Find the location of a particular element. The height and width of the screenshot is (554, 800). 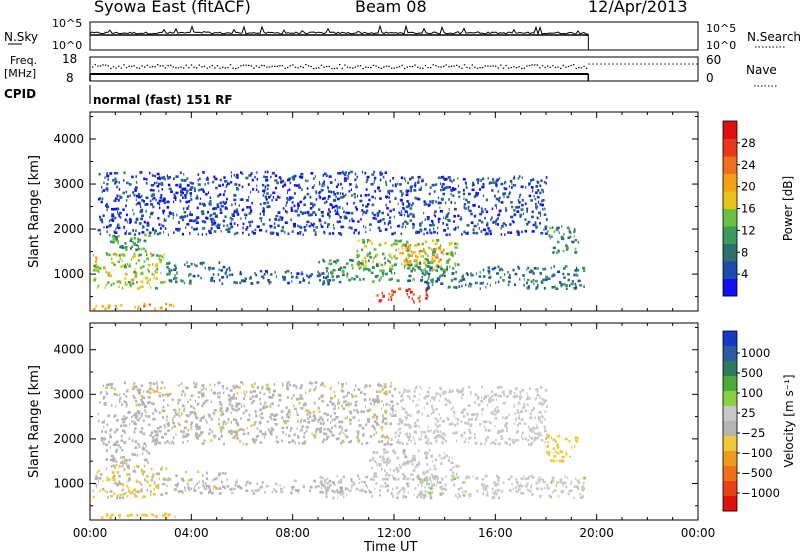

colorbar-swatch is located at coordinates (730, 489).